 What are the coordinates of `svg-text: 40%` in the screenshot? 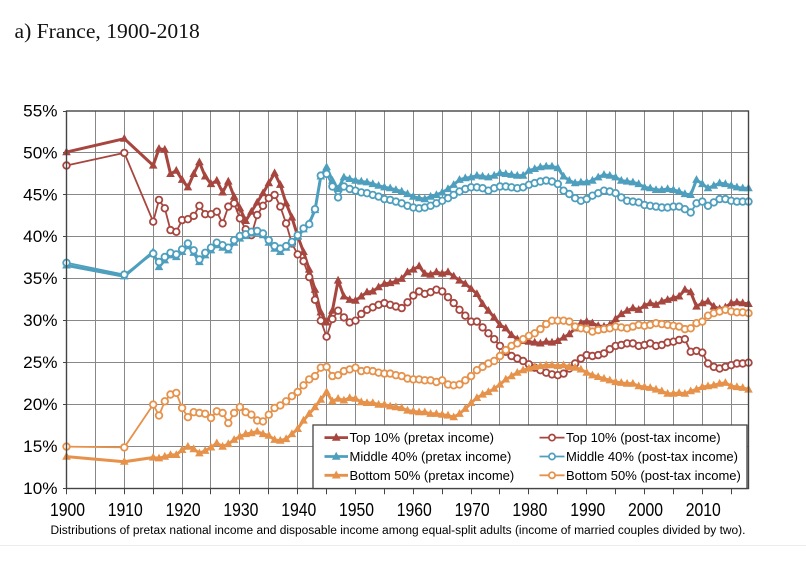 It's located at (40, 237).